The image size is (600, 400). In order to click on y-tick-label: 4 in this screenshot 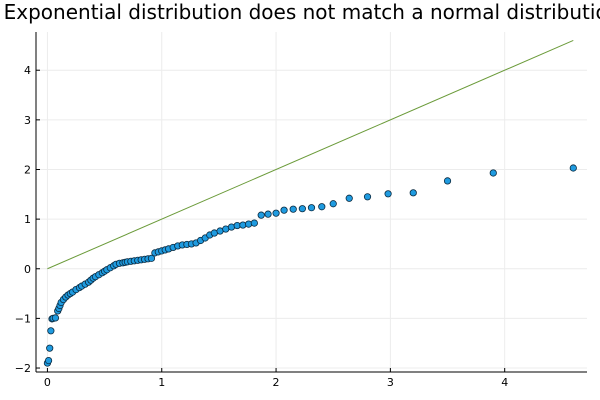, I will do `click(27, 70)`.